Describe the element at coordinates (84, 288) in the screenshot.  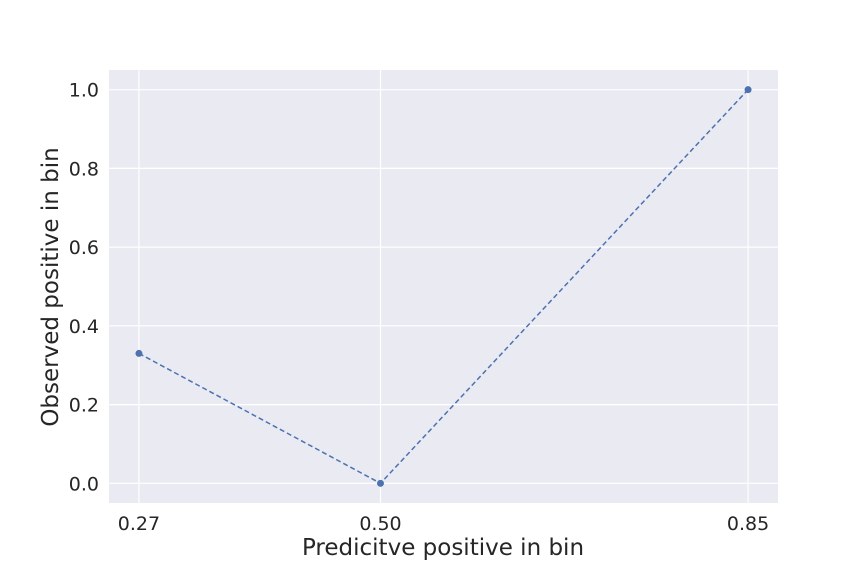
I see `y-tick-labels: 0.0 0.2 0.4 0.6 0.8 1.0` at that location.